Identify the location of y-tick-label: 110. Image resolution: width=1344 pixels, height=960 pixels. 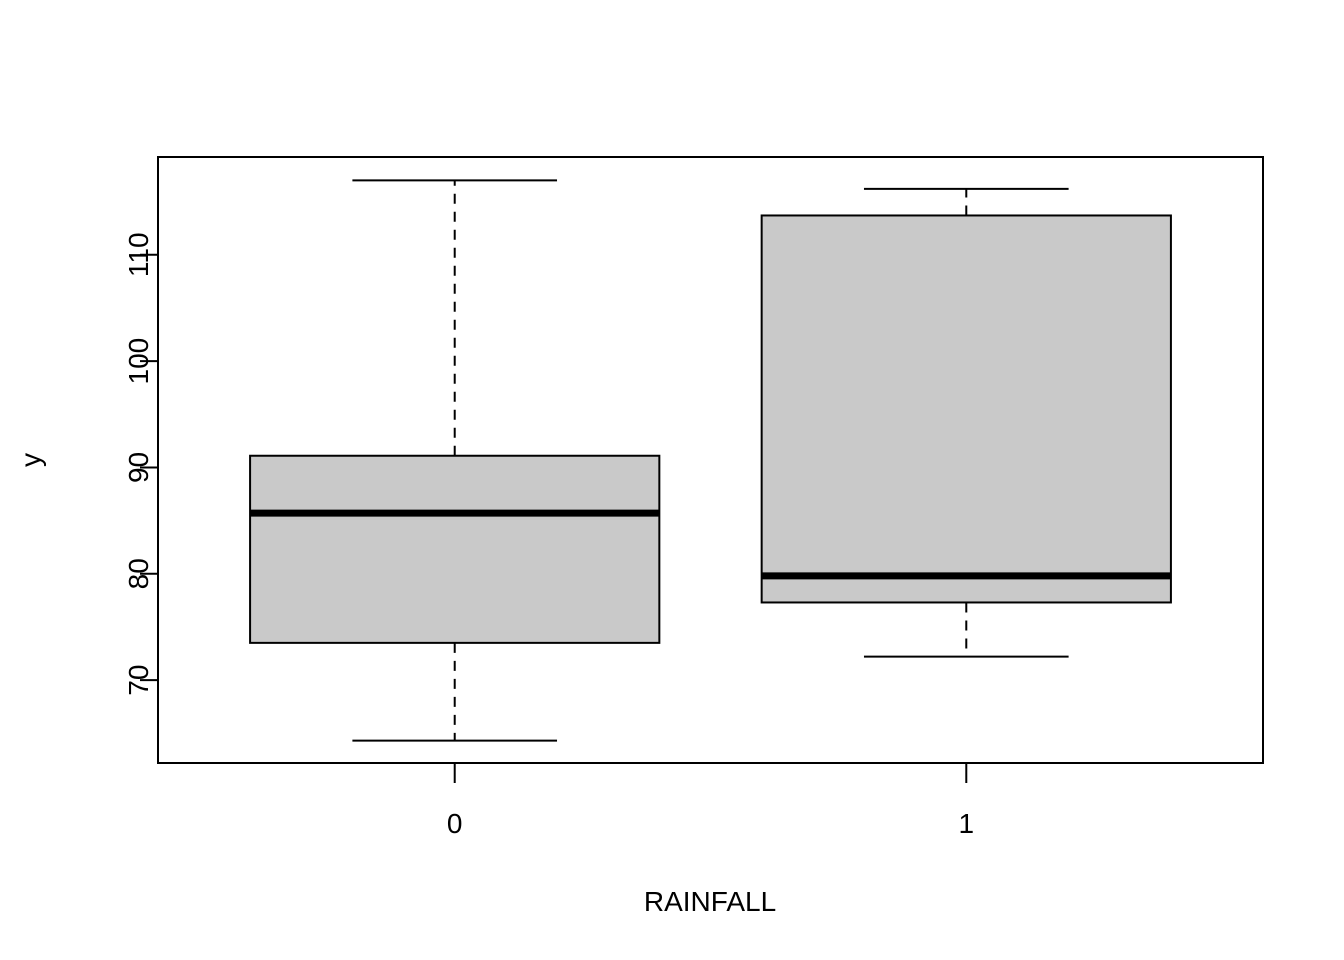
(138, 254).